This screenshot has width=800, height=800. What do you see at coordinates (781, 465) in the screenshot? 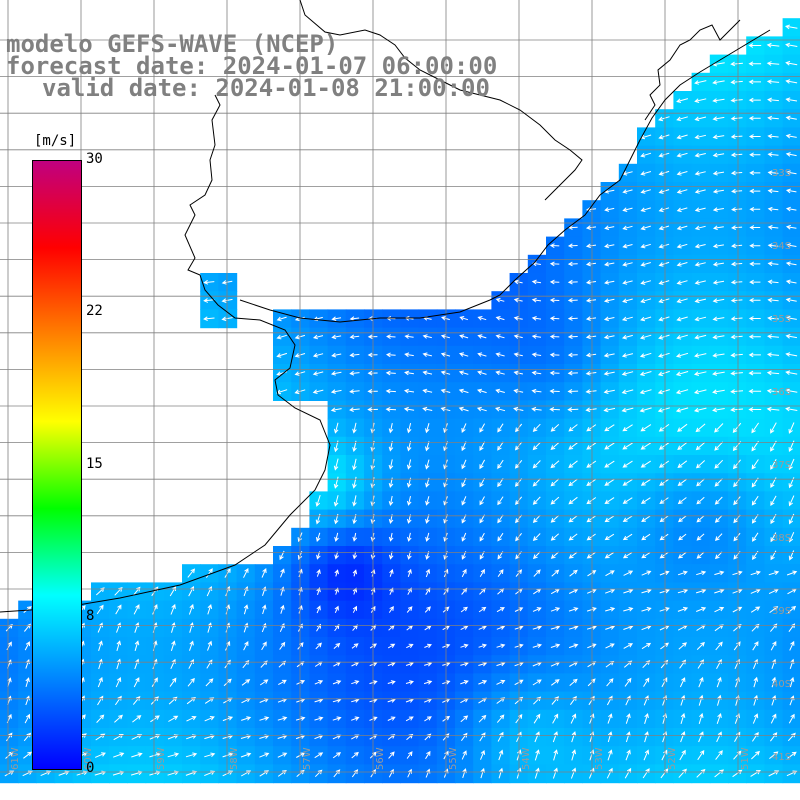
I see `latitude-label: 37S` at bounding box center [781, 465].